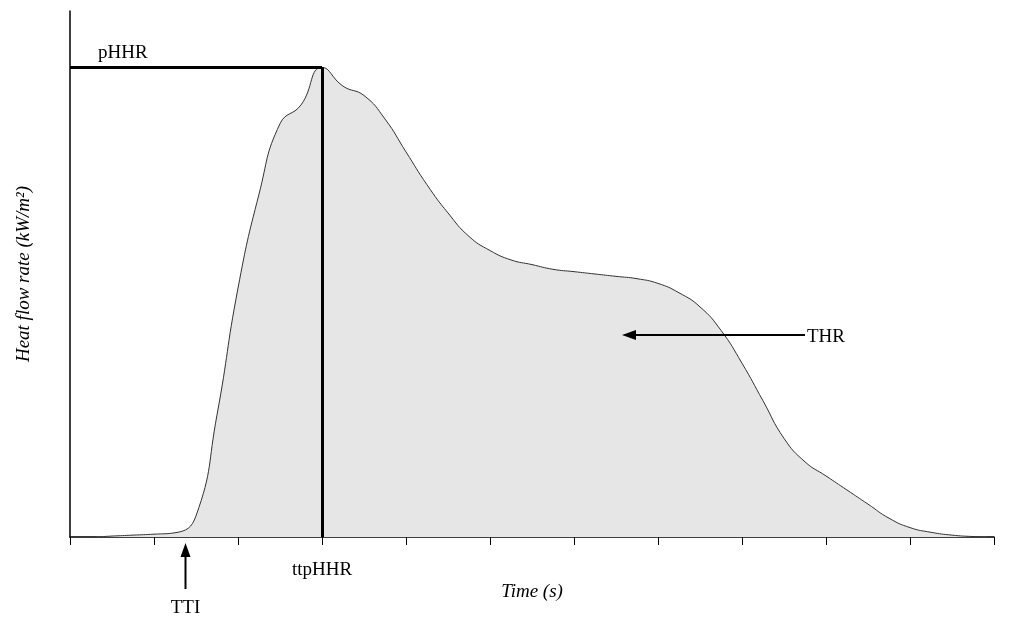  Describe the element at coordinates (532, 591) in the screenshot. I see `x-axis-title: Time (s)` at that location.